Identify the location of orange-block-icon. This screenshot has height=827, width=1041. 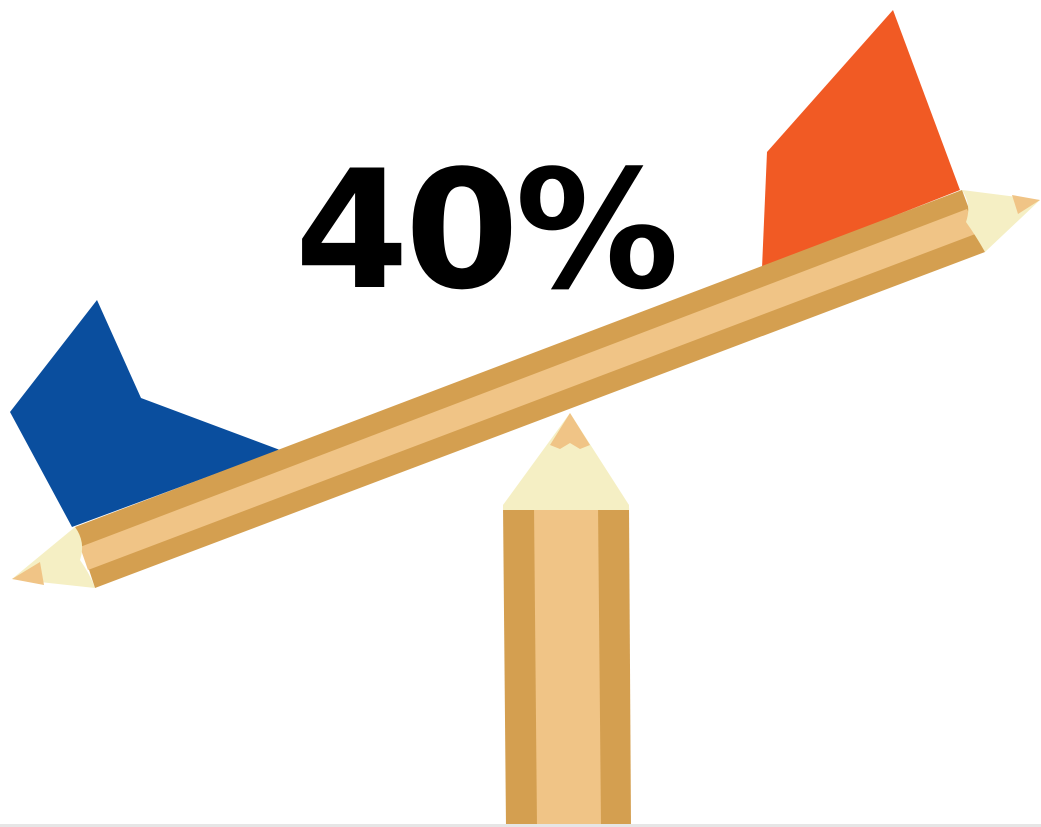
(861, 139).